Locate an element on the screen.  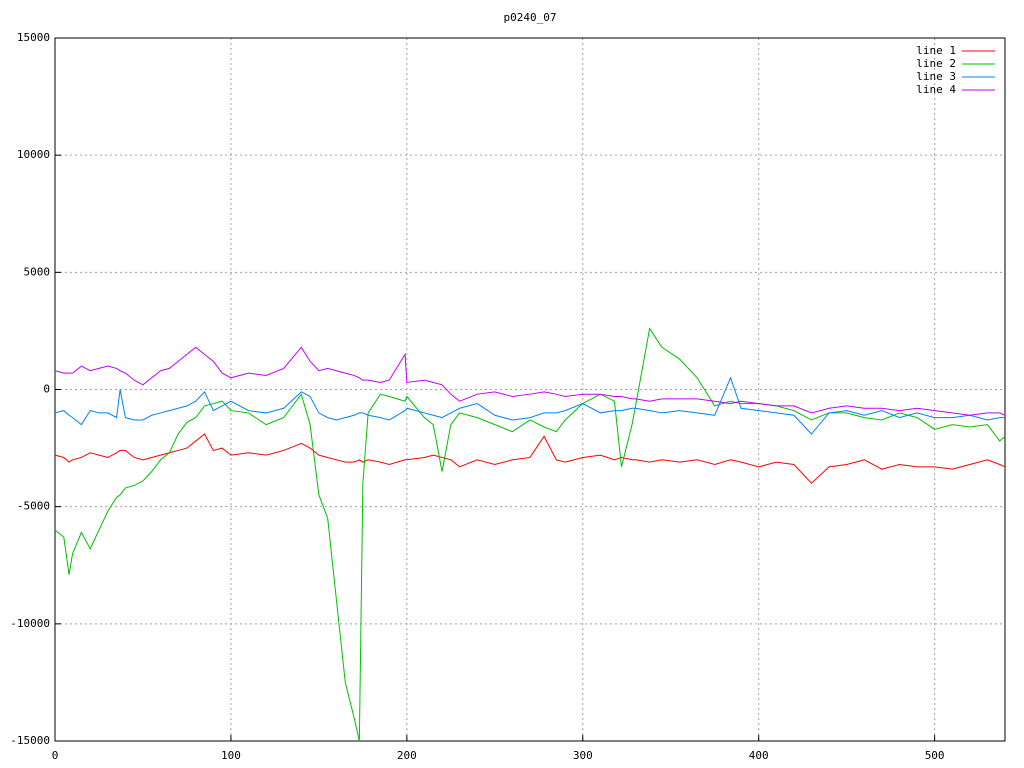
x-tick-label: 400 is located at coordinates (759, 755).